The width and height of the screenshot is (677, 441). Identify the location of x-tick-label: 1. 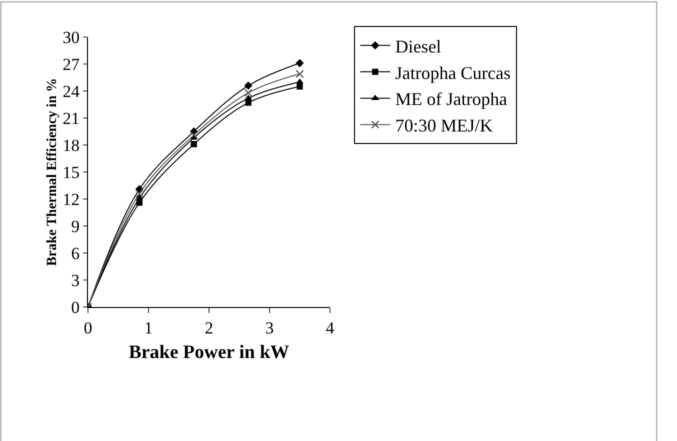
(148, 328).